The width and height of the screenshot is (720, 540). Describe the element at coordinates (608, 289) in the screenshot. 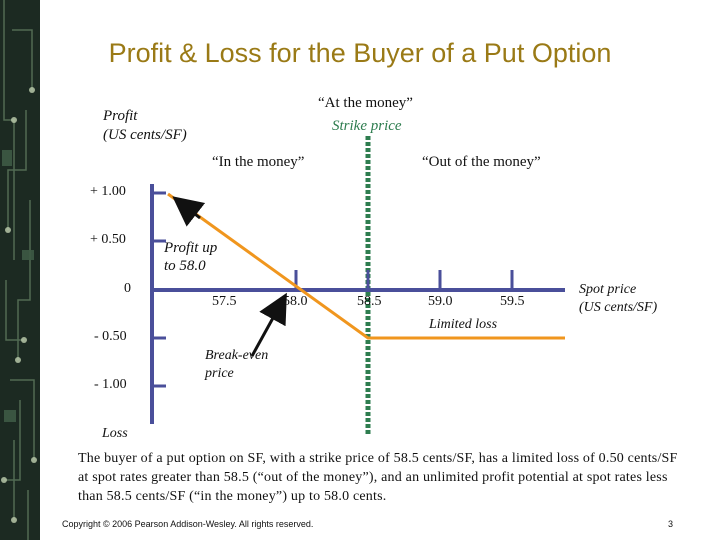

I see `x-axis-label-line1: Spot price` at that location.